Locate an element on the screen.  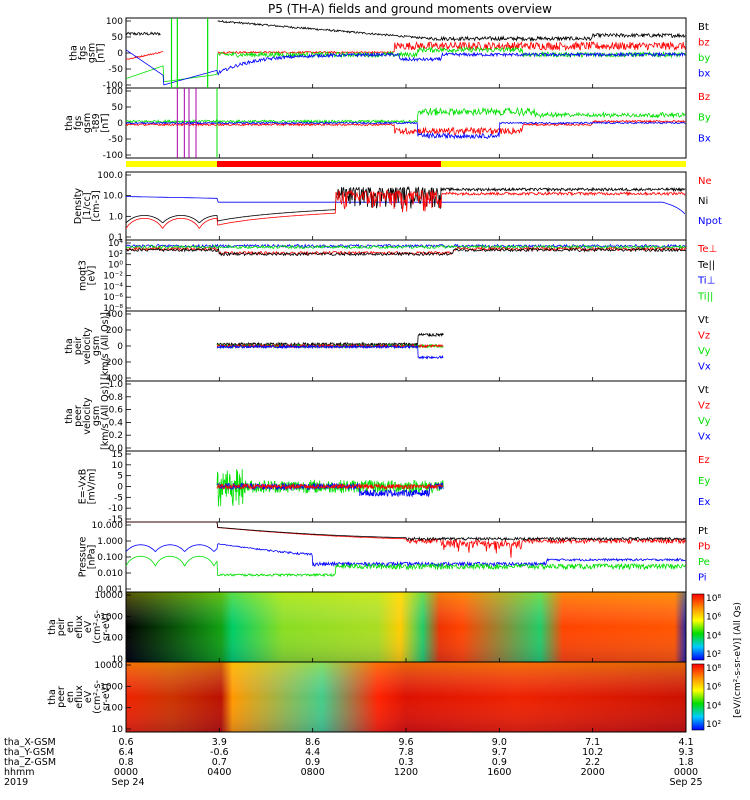
y-tick-label: -100 is located at coordinates (113, 156).